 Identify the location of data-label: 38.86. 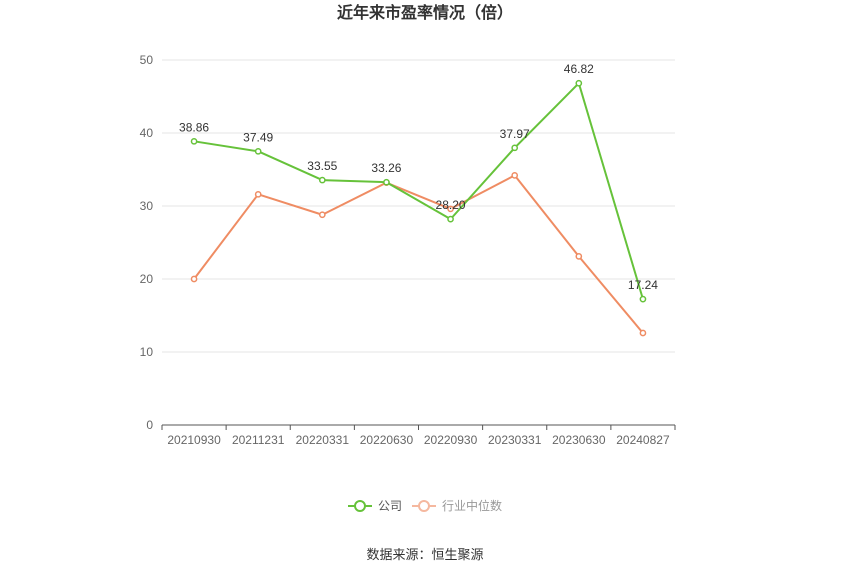
(194, 127).